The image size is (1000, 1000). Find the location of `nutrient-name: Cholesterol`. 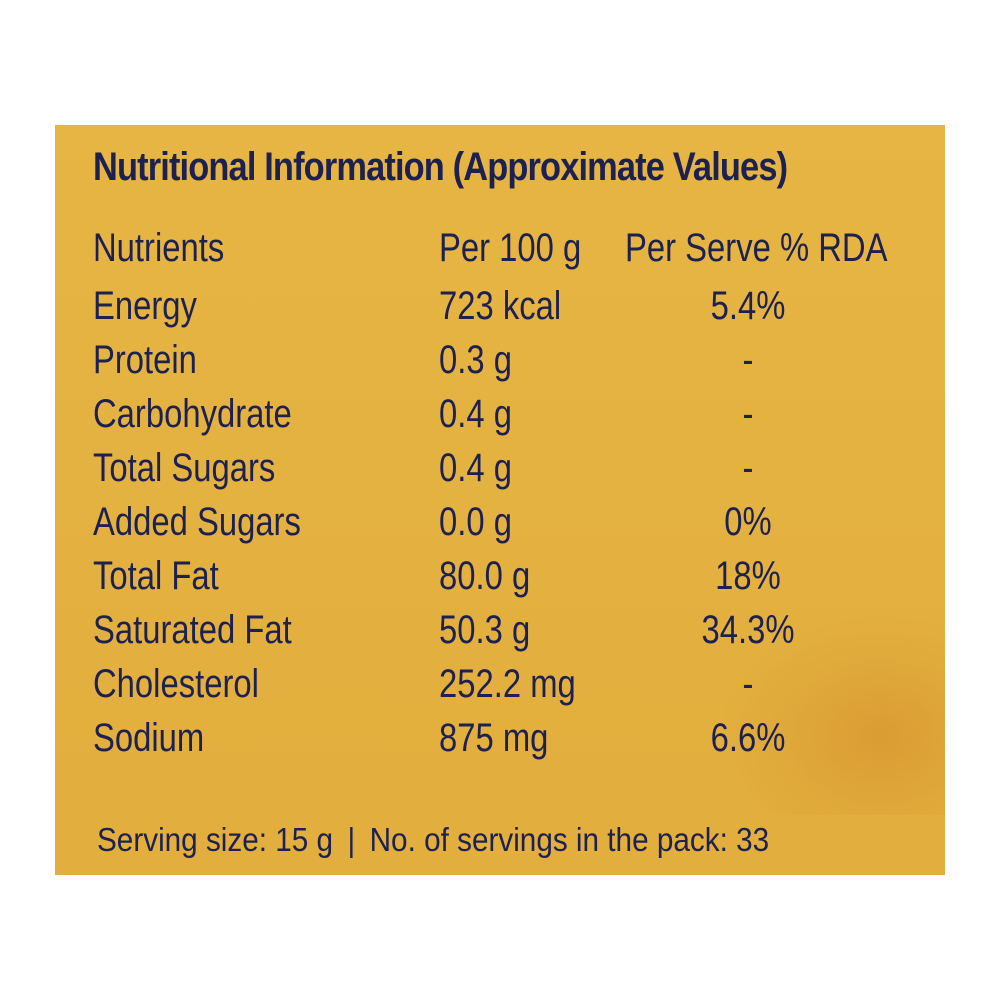

nutrient-name: Cholesterol is located at coordinates (176, 684).